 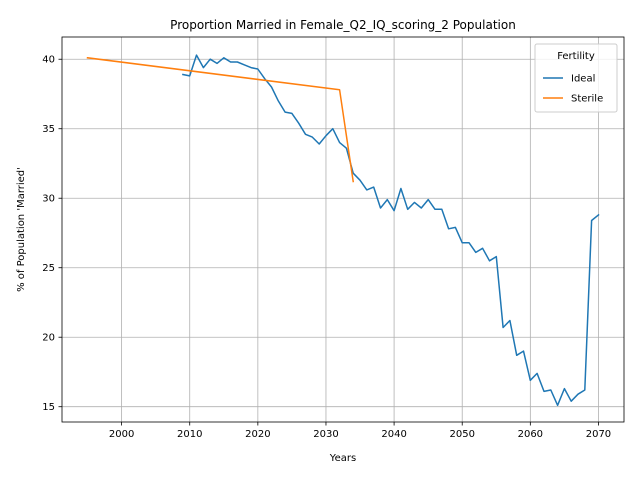 What do you see at coordinates (461, 434) in the screenshot?
I see `x-tick-label: 2050` at bounding box center [461, 434].